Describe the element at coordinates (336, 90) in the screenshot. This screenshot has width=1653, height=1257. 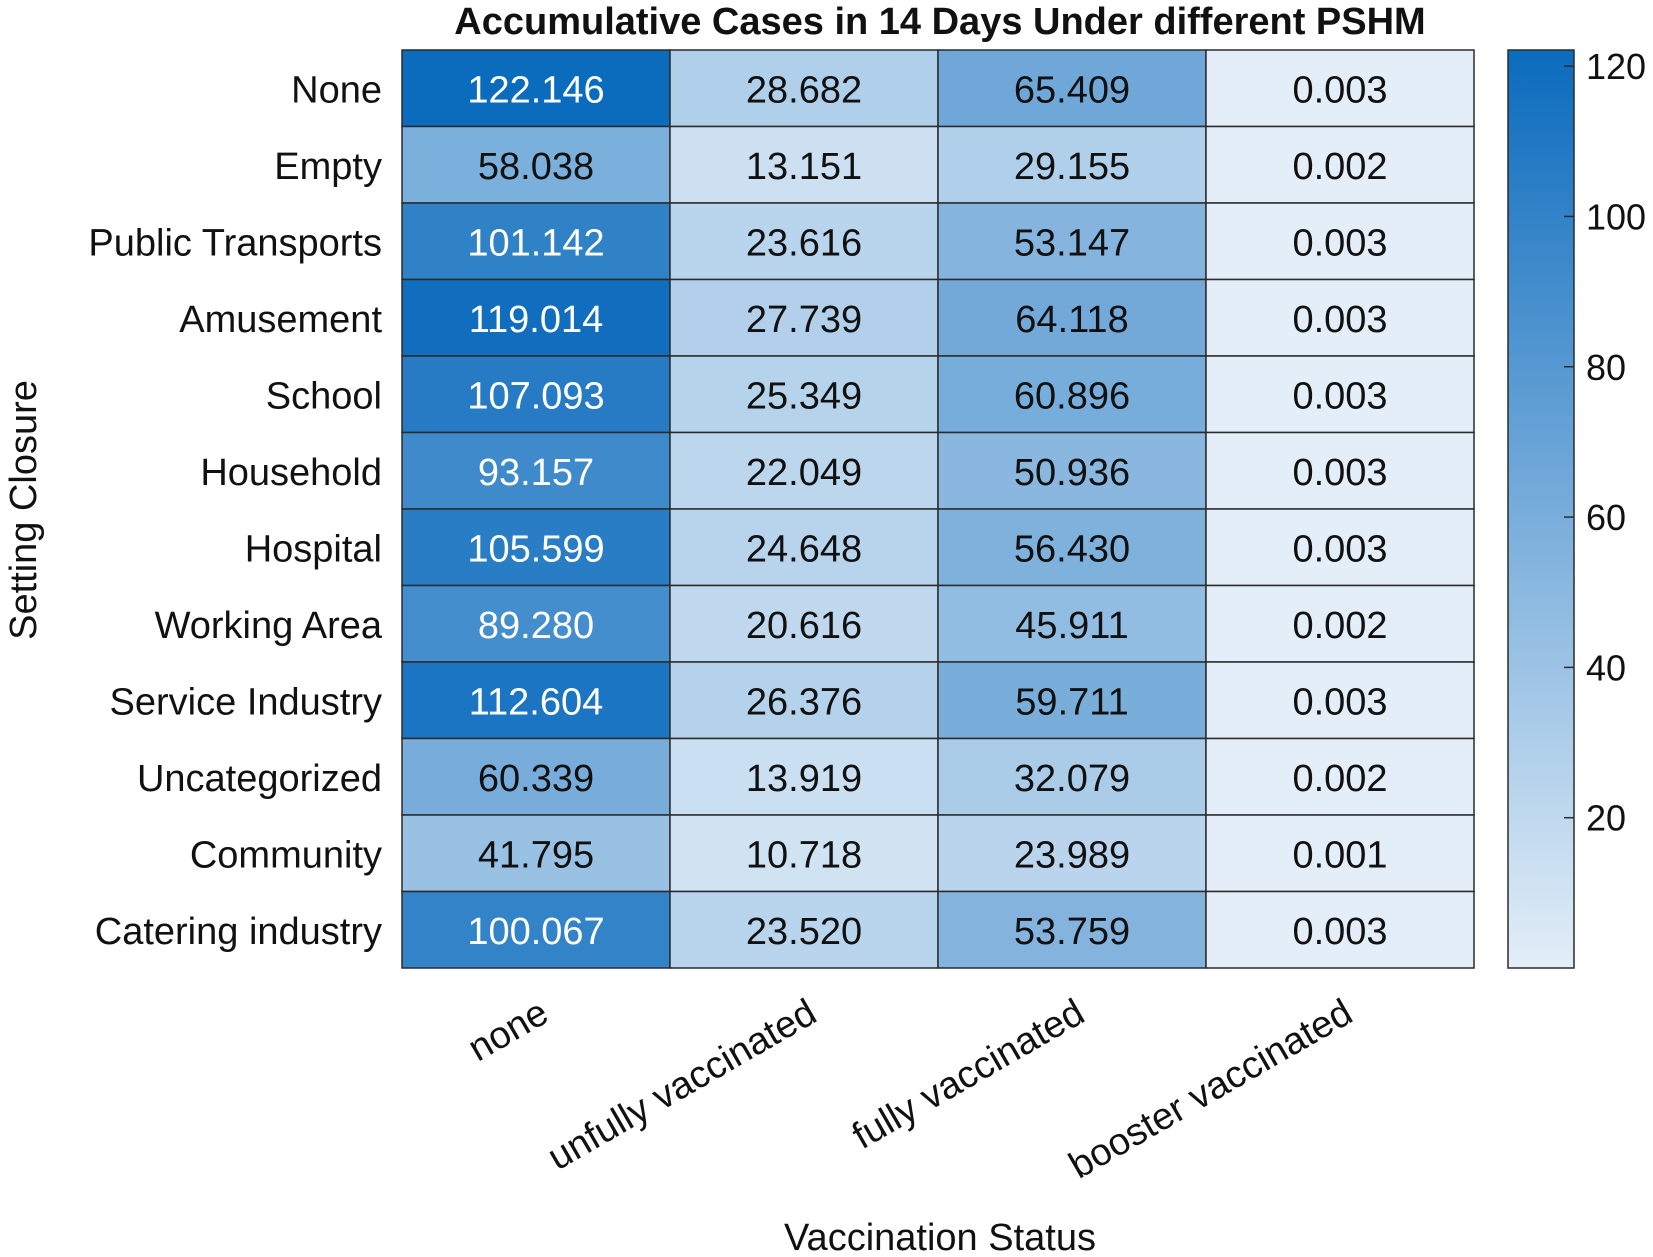
I see `y-tick-label: None` at that location.